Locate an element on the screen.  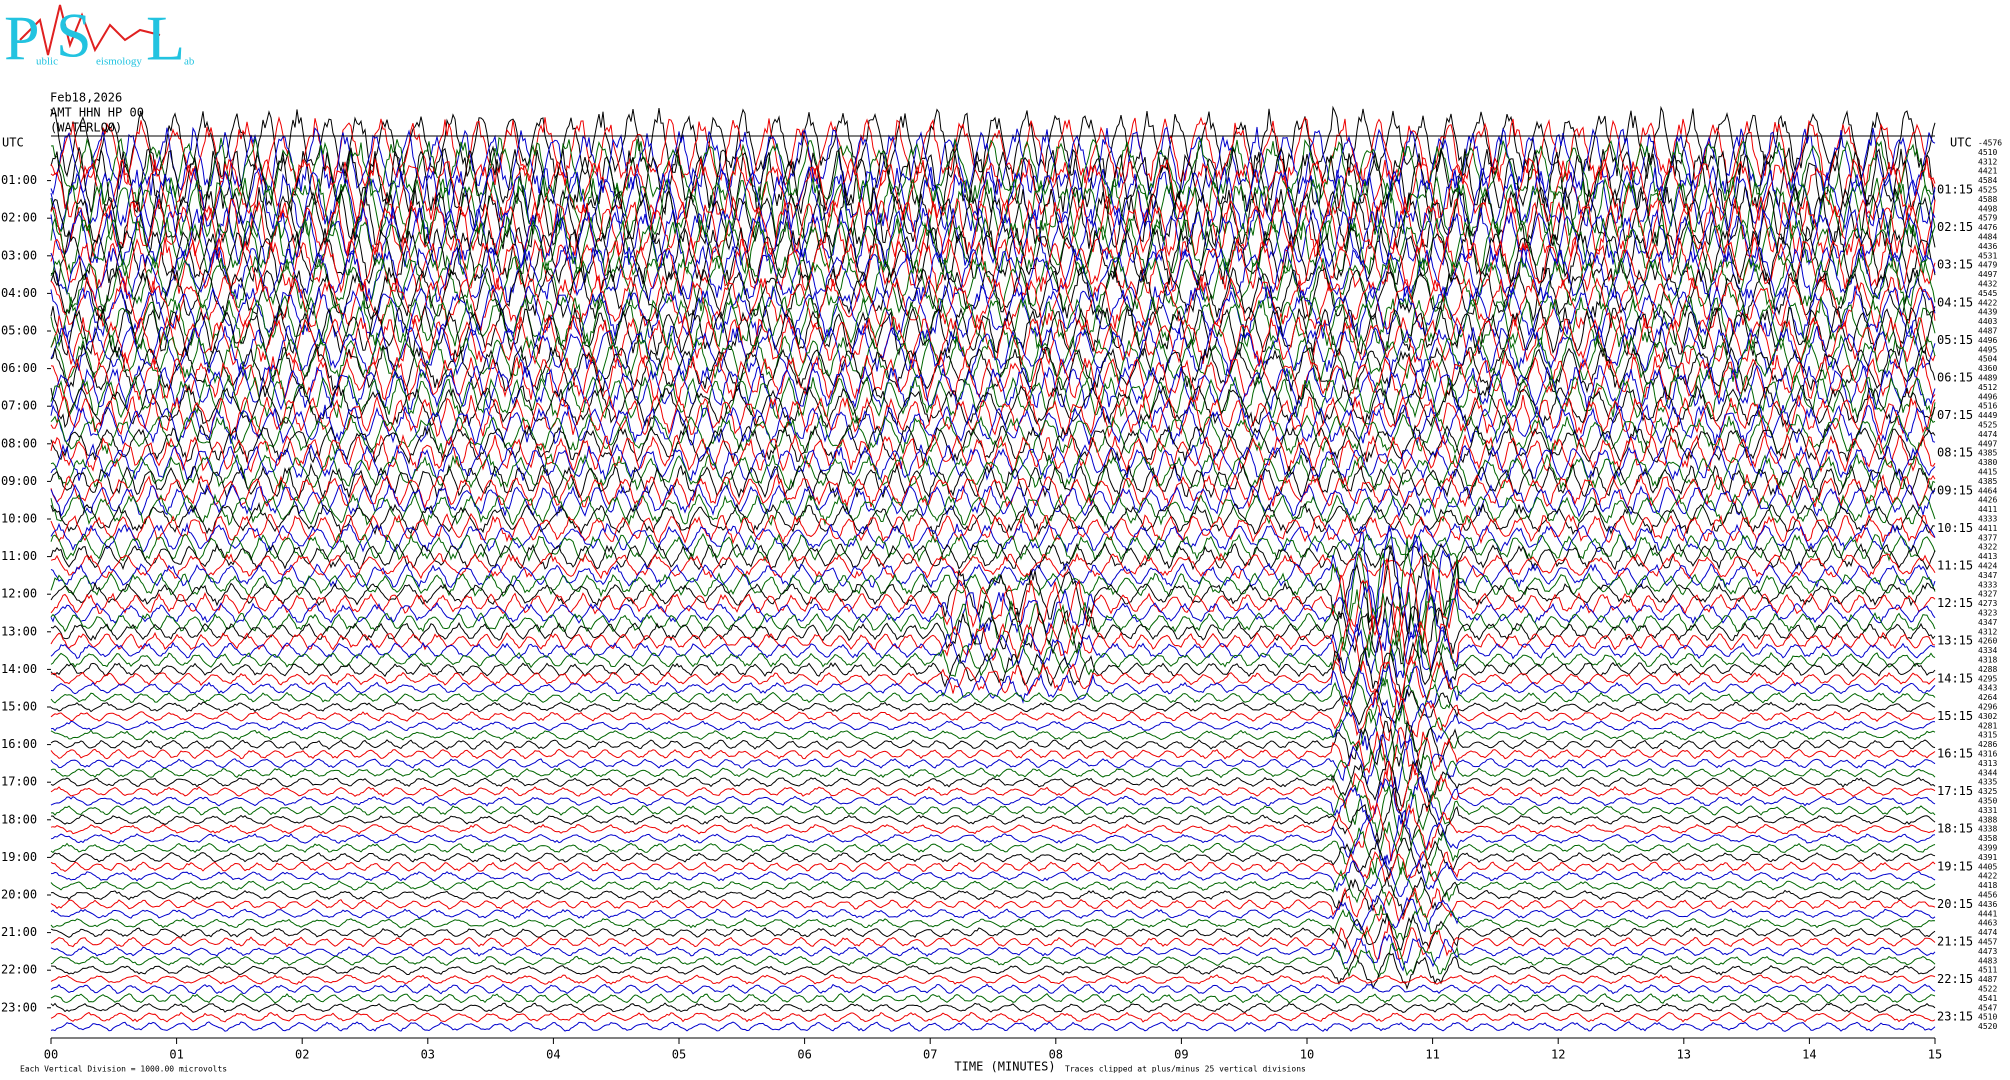
trace-count: 4333 is located at coordinates (1987, 584).